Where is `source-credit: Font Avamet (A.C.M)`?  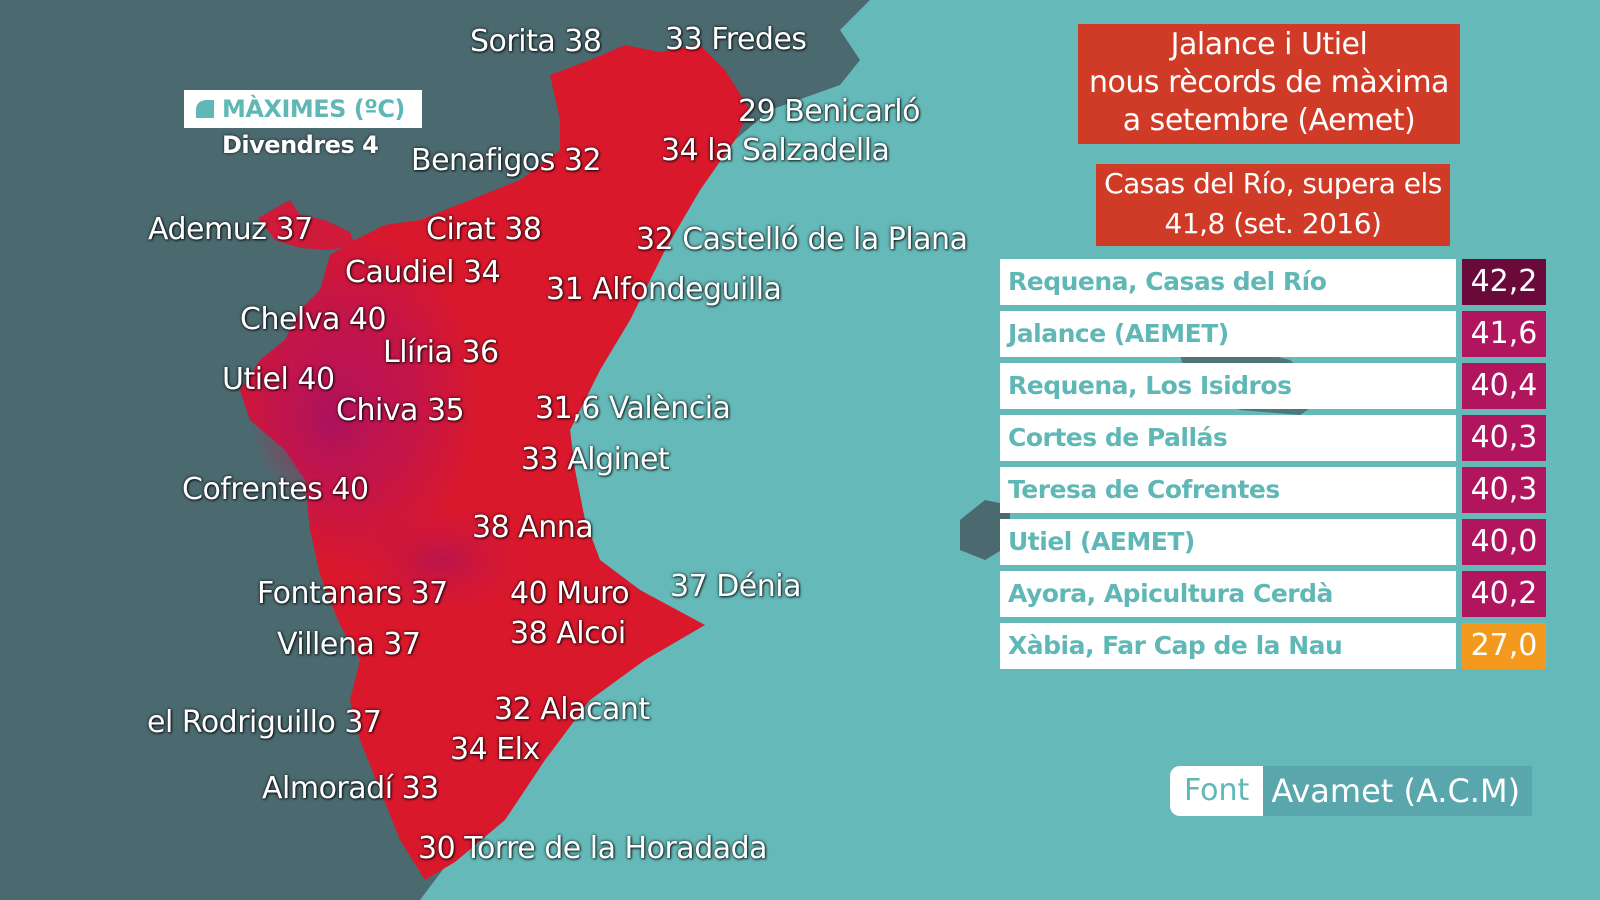 source-credit: Font Avamet (A.C.M) is located at coordinates (1351, 791).